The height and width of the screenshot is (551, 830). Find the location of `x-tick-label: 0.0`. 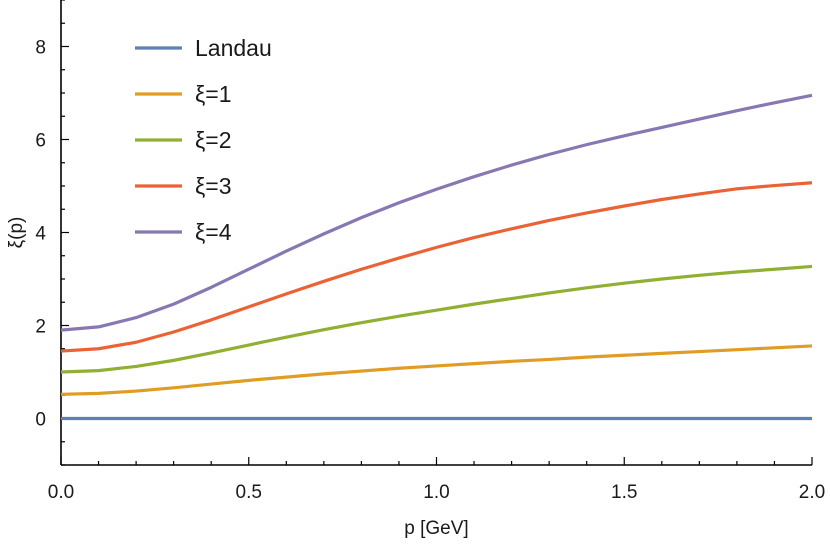

x-tick-label: 0.0 is located at coordinates (61, 492).